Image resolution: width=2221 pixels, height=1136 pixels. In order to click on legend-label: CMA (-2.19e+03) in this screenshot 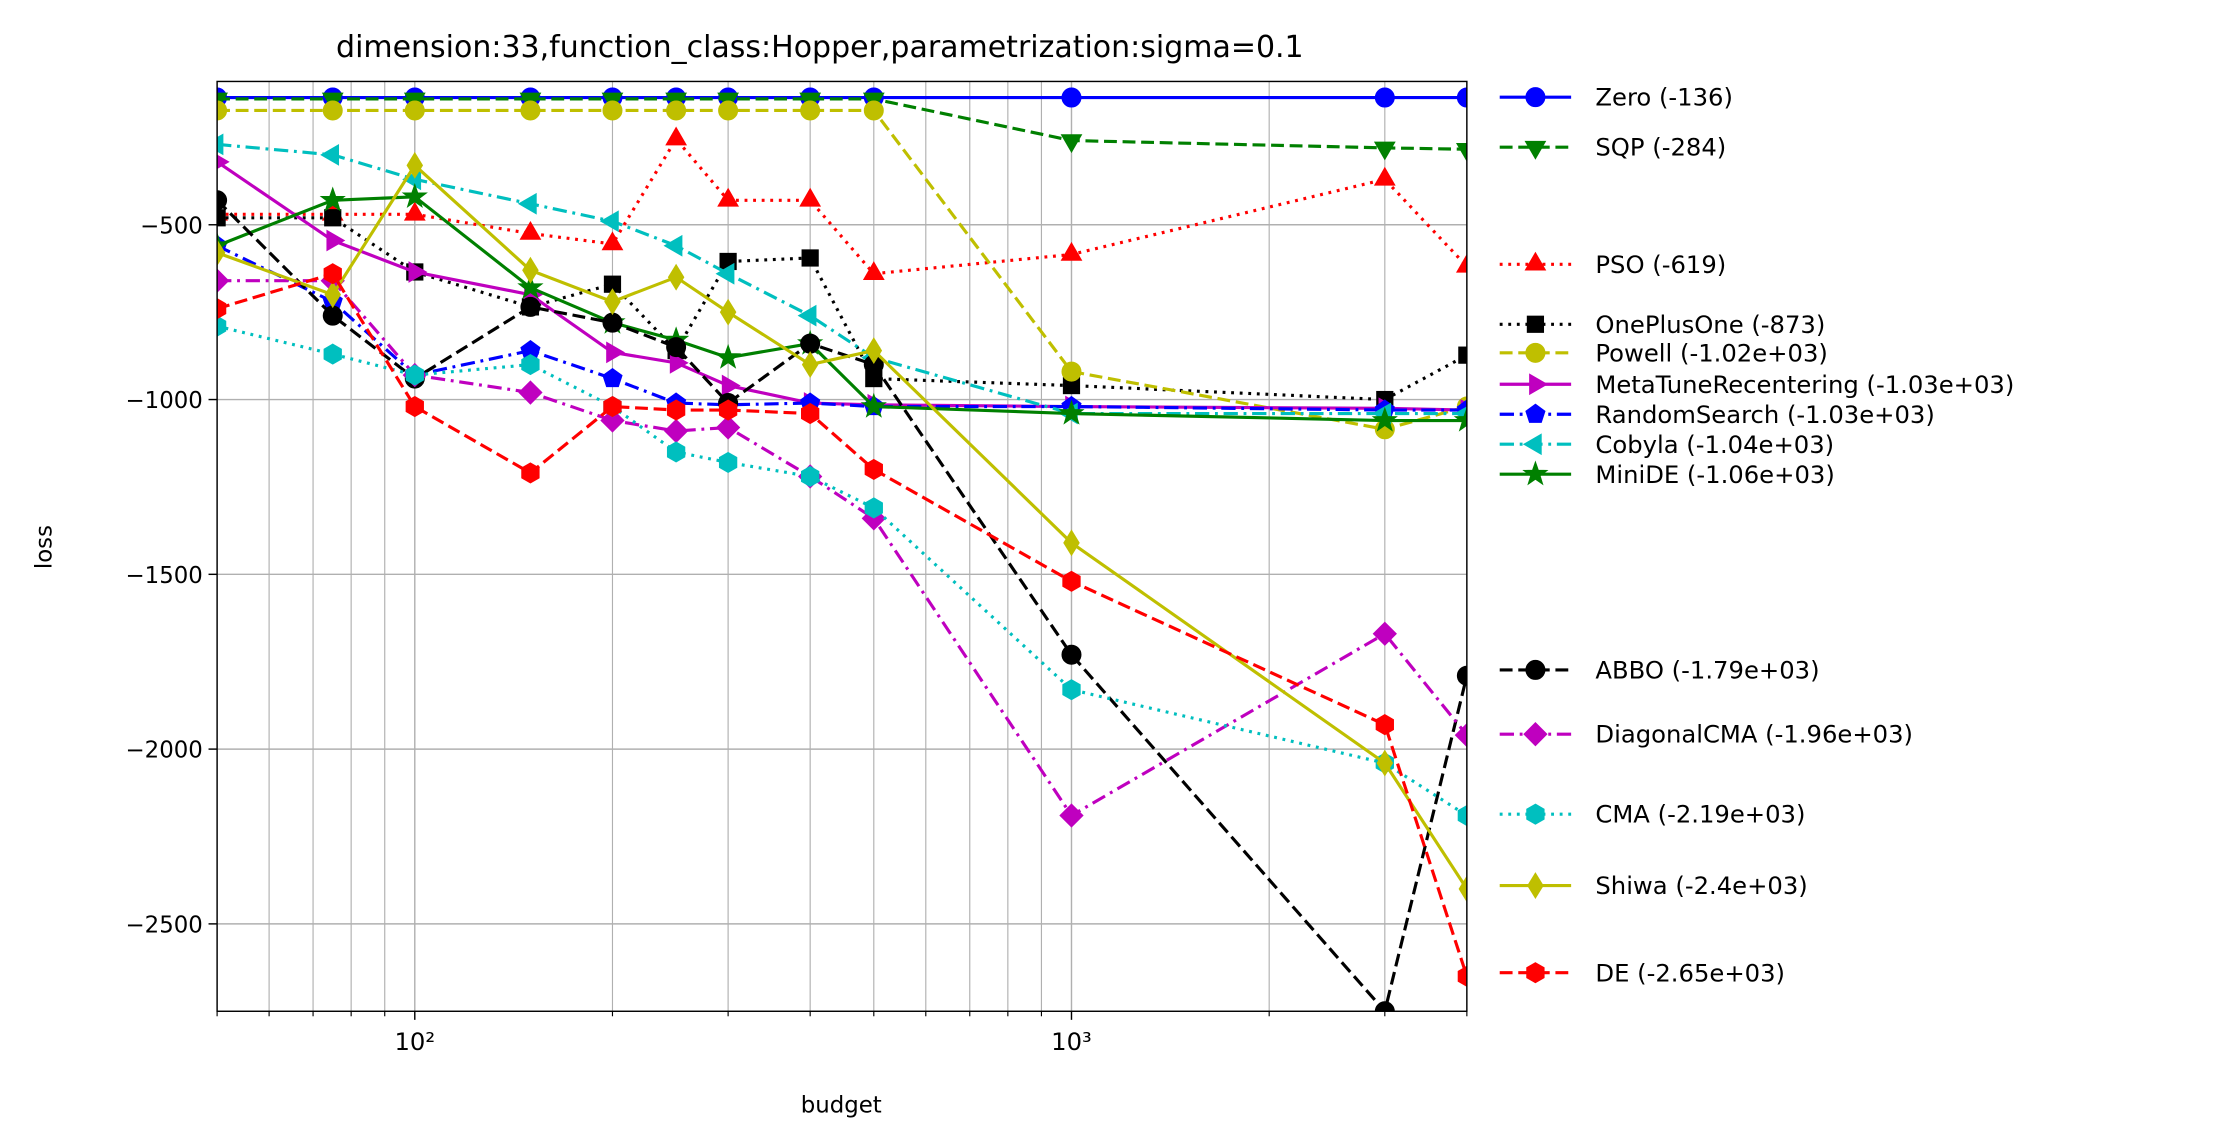, I will do `click(1700, 814)`.